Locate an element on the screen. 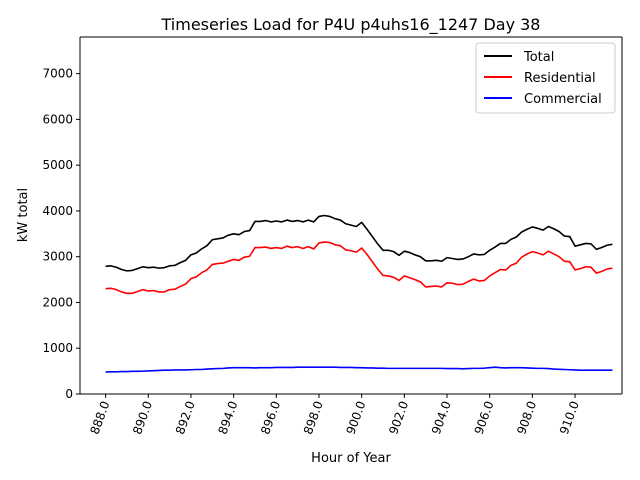 Image resolution: width=640 pixels, height=480 pixels. legend-label-commercial: Commercial is located at coordinates (563, 99).